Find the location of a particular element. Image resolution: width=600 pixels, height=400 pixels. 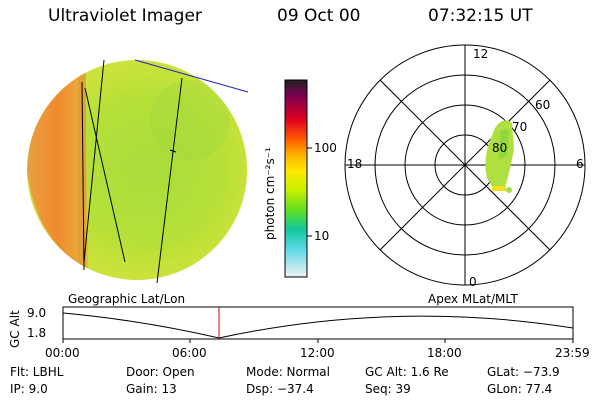

time-tick-0600: 06:00 is located at coordinates (189, 353).